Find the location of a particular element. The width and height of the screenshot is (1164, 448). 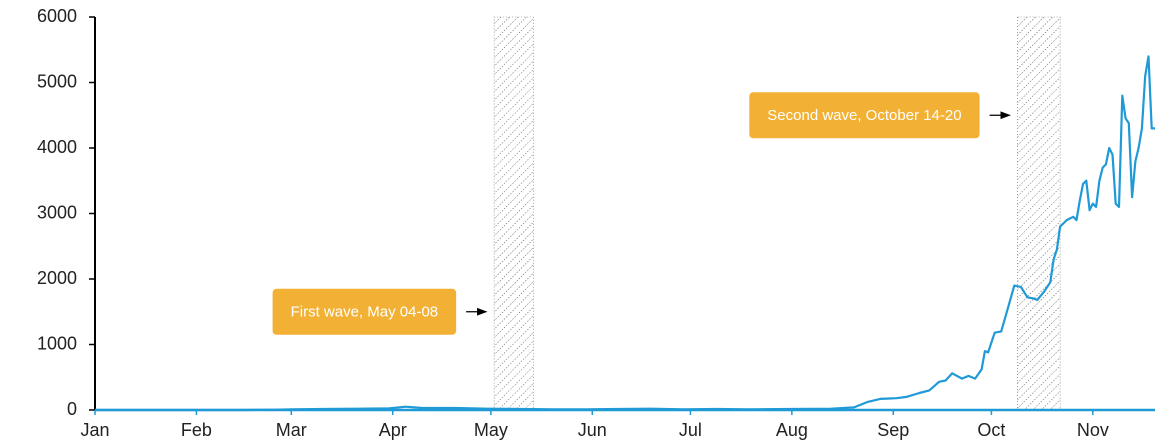

annotation: First wave, May 04-08 is located at coordinates (380, 311).